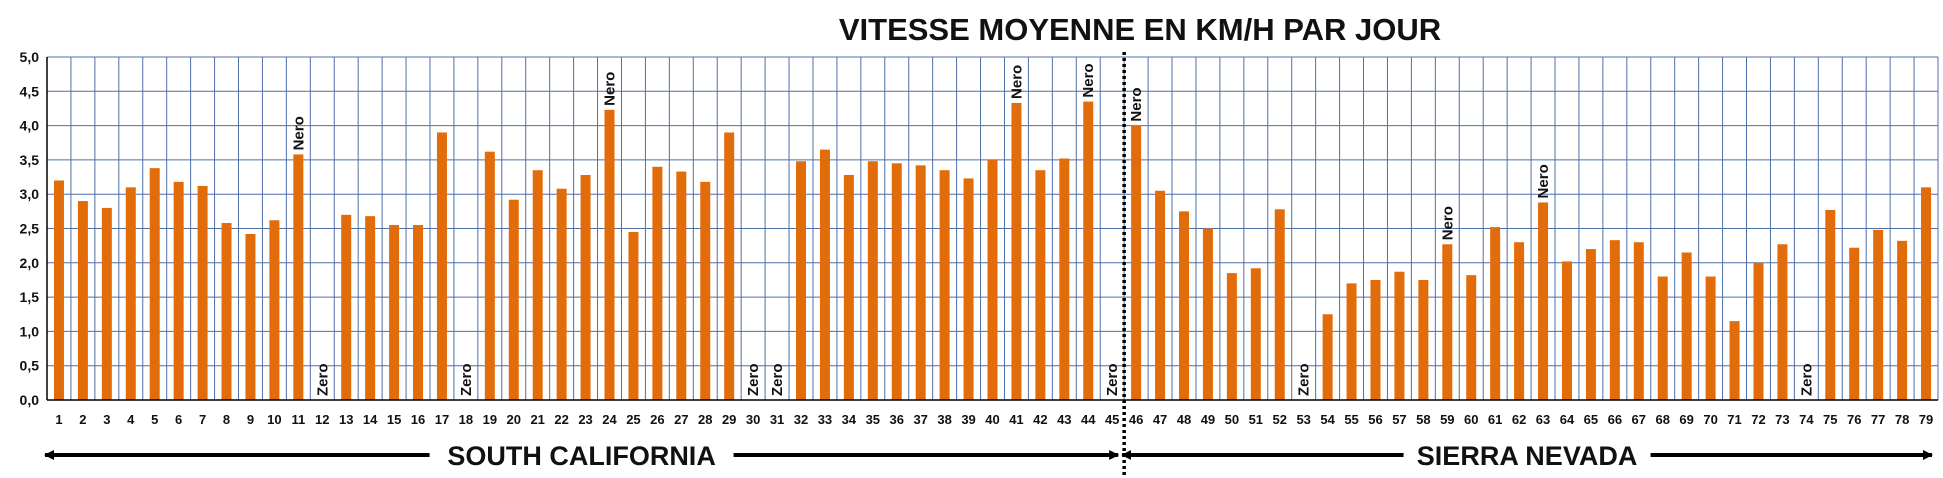 The height and width of the screenshot is (478, 1943). I want to click on x-tick-label: 25, so click(633, 419).